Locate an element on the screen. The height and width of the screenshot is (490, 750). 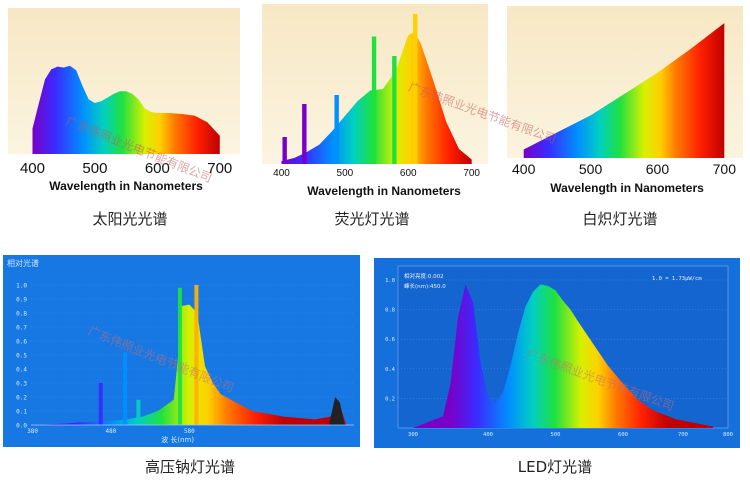
x-tick-label: 380 is located at coordinates (32, 431).